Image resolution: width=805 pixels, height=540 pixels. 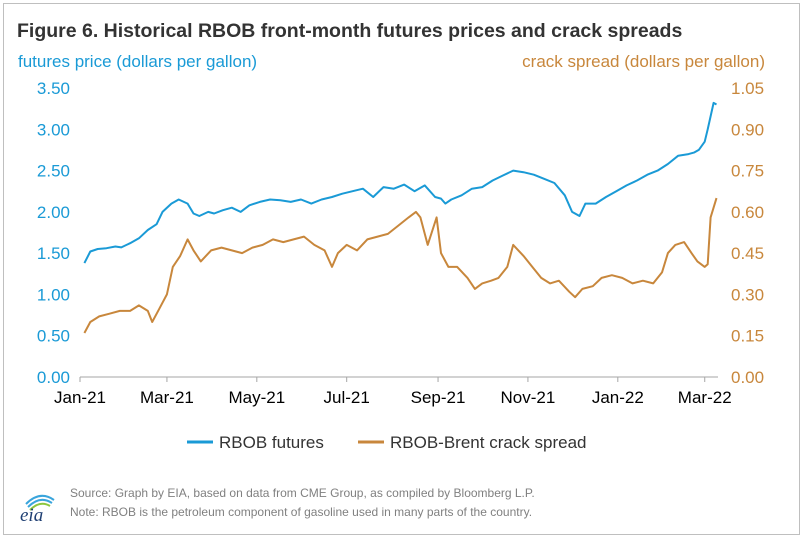 What do you see at coordinates (618, 397) in the screenshot?
I see `x-tick-label: Jan-22` at bounding box center [618, 397].